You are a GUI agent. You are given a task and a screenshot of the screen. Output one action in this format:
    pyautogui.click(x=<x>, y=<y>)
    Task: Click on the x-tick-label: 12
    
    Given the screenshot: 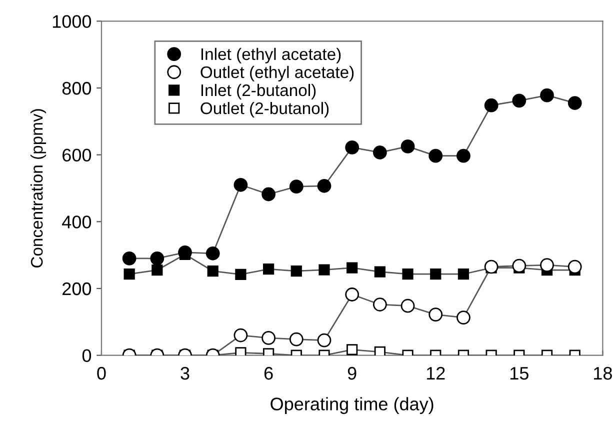 What is the action you would take?
    pyautogui.click(x=435, y=373)
    